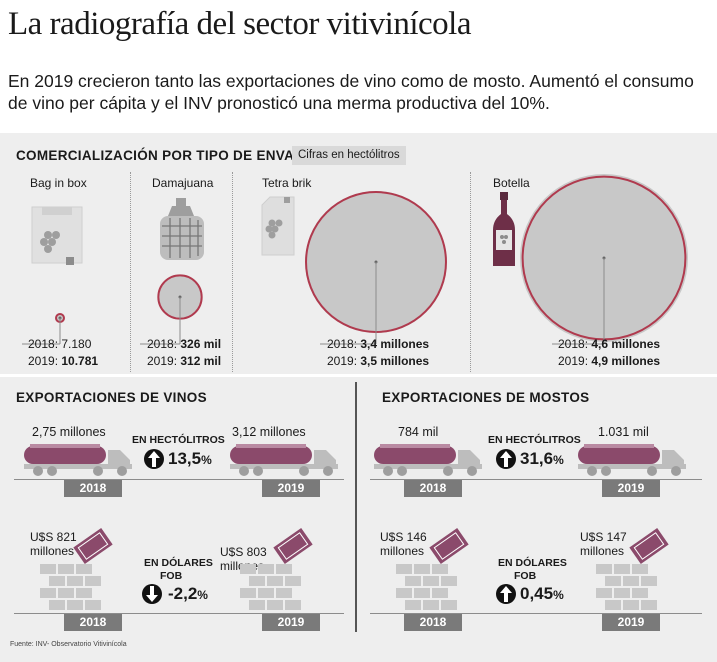  Describe the element at coordinates (433, 622) in the screenshot. I see `must-usd-year-2018: 2018` at that location.